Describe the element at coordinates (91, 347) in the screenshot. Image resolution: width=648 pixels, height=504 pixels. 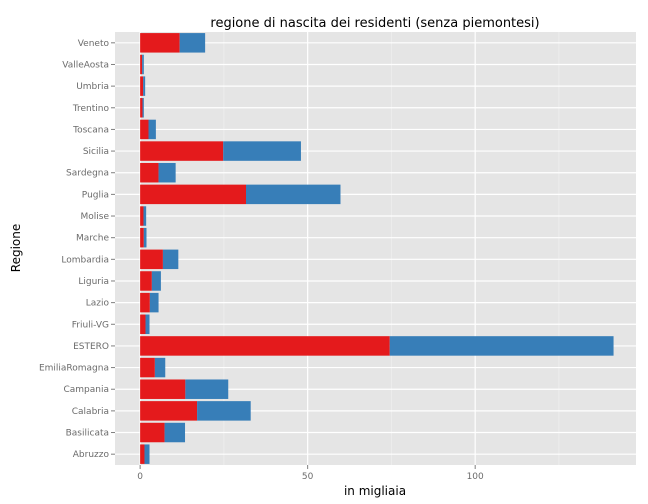
I see `y-tick-label: ESTERO` at that location.